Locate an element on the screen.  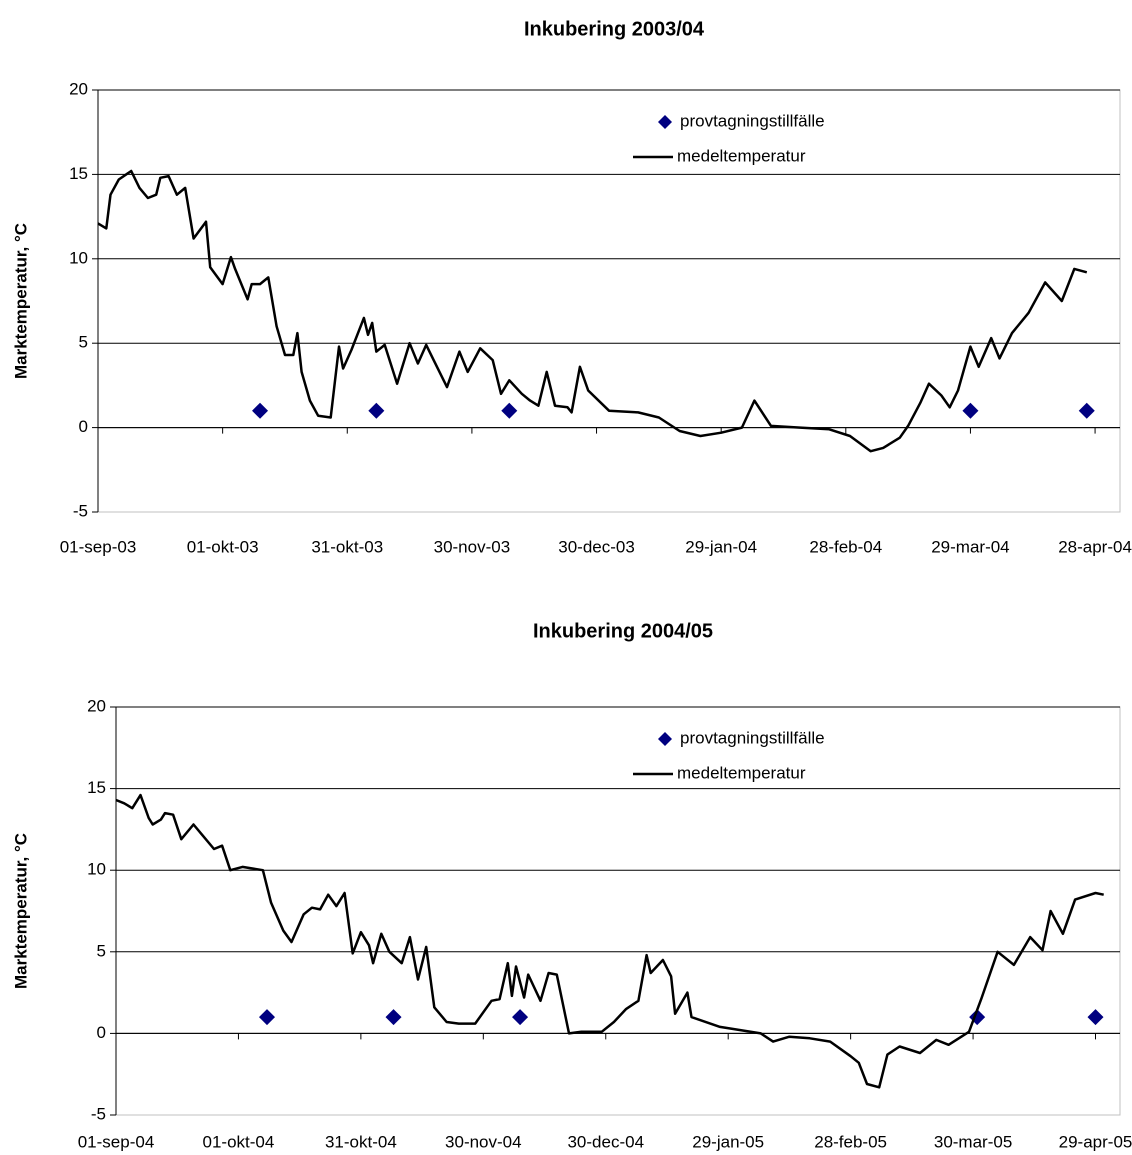
x-tick-label: 29-mar-04 is located at coordinates (970, 546).